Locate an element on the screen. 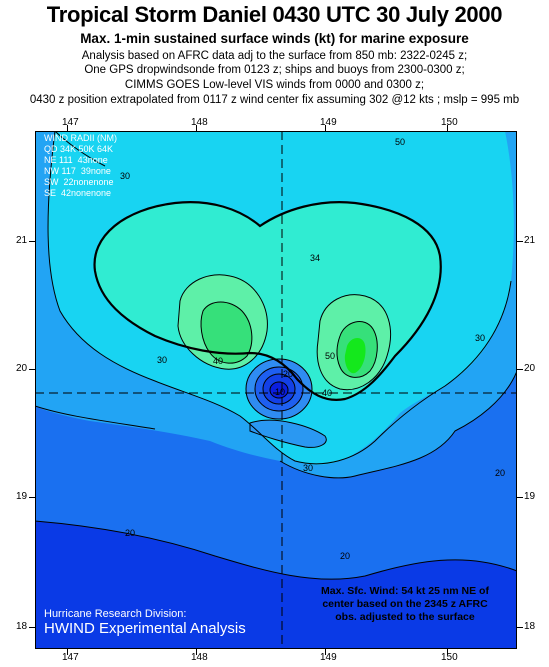  contour-line-20-b is located at coordinates (95, 417).